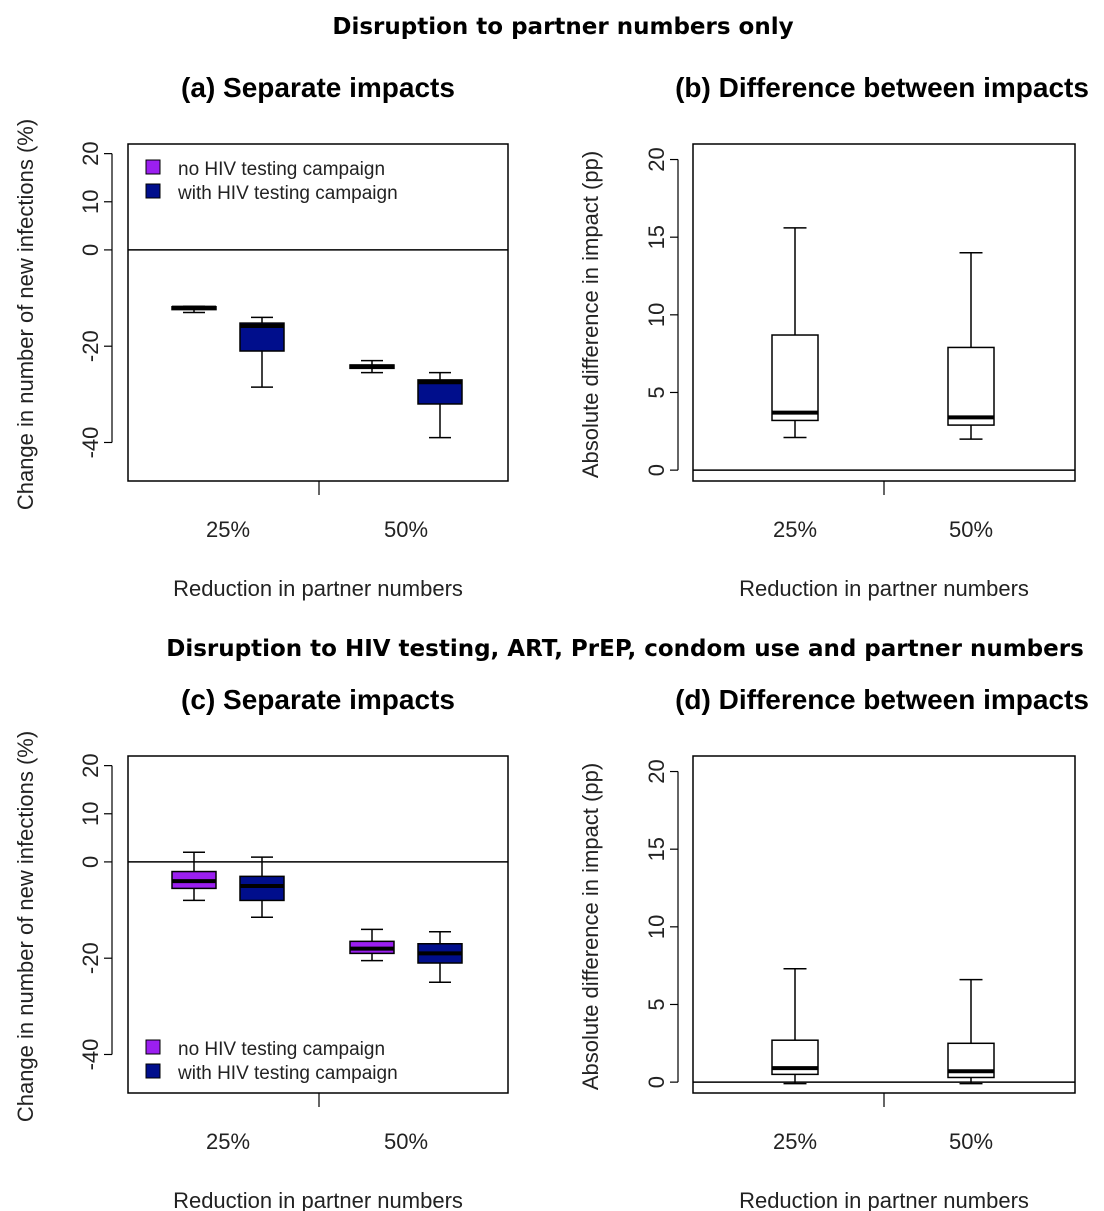 This screenshot has height=1211, width=1104. What do you see at coordinates (882, 699) in the screenshot?
I see `panel-title: (d) Difference between impacts` at bounding box center [882, 699].